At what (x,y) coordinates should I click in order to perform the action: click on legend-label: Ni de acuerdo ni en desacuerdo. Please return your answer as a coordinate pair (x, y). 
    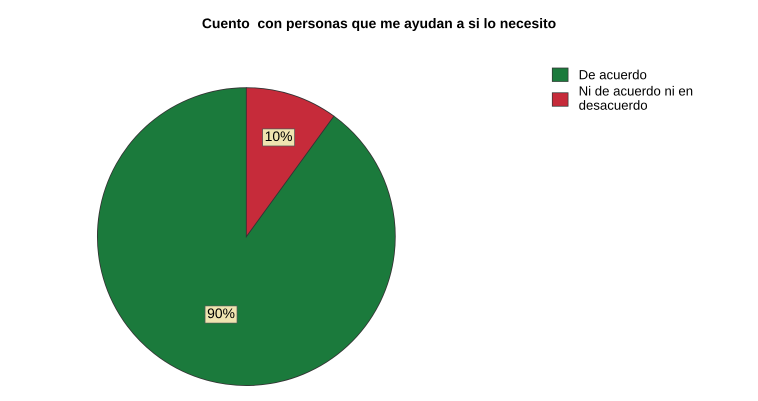
    Looking at the image, I should click on (635, 98).